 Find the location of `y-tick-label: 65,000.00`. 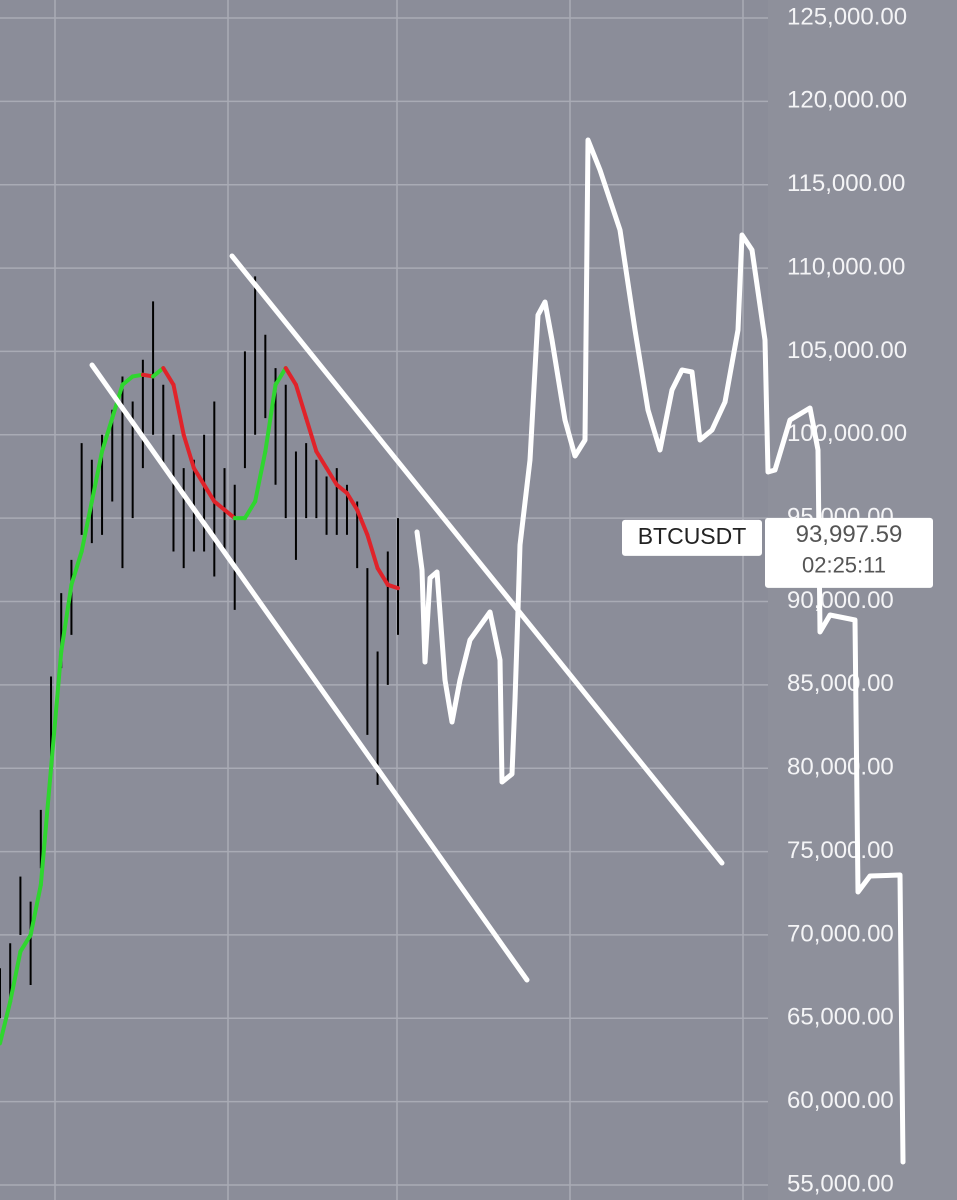

y-tick-label: 65,000.00 is located at coordinates (840, 1017).